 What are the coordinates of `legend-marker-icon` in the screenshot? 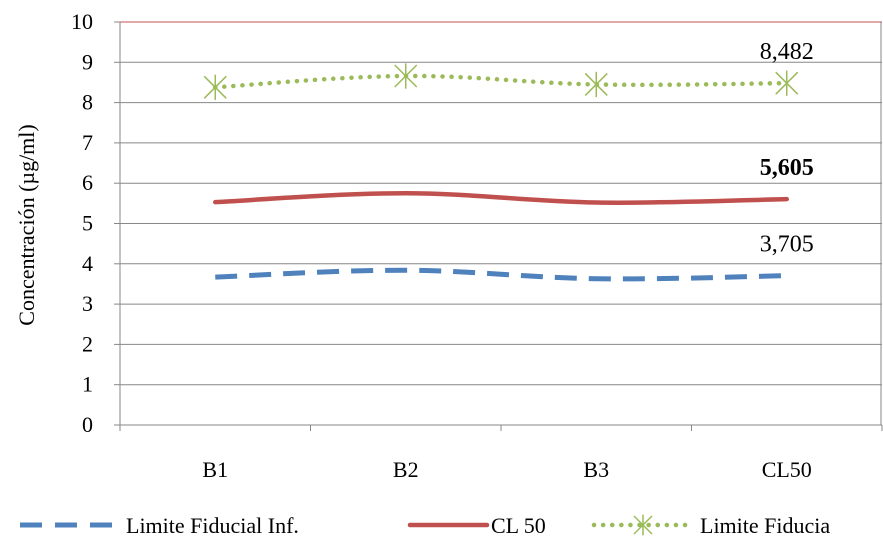 It's located at (643, 525).